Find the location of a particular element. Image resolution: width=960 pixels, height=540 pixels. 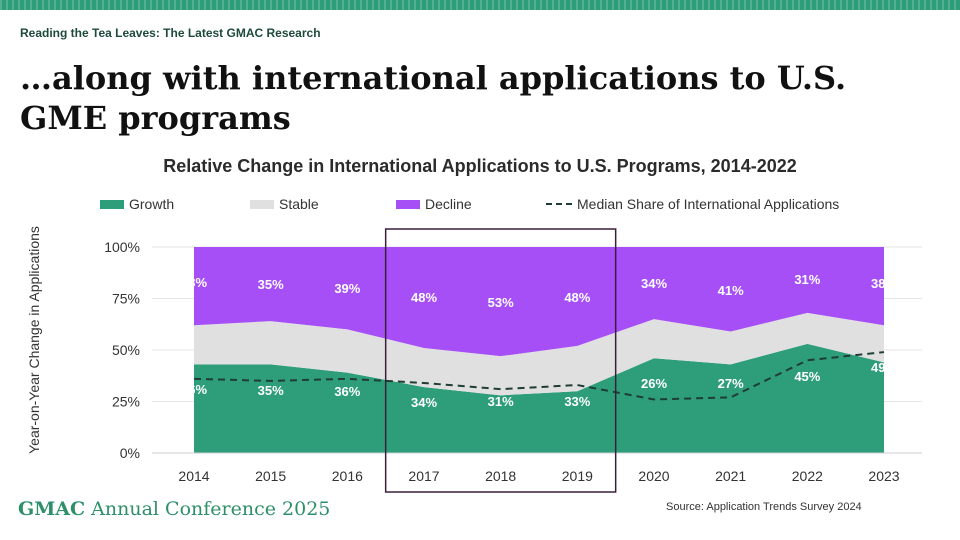

x-tick-label: 2016 is located at coordinates (347, 476).